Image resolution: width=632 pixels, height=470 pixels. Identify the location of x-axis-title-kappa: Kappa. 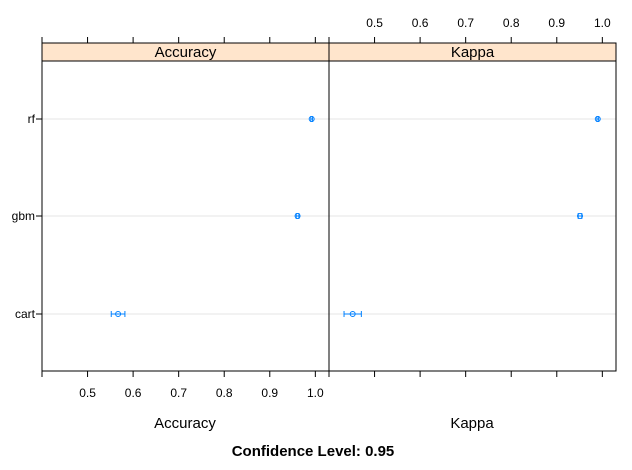
(472, 423).